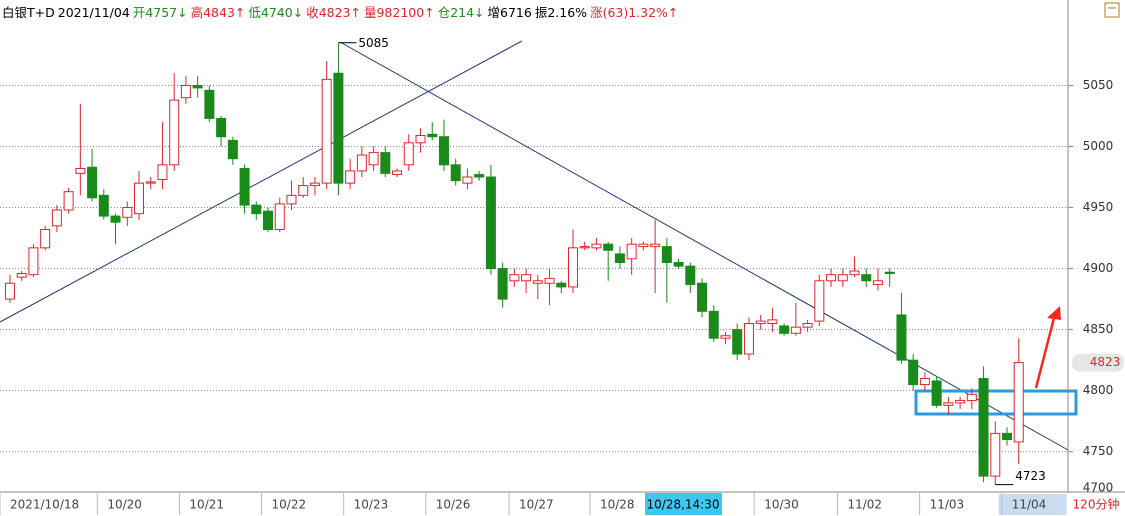 The image size is (1125, 516). I want to click on x-tick-label: 10/30, so click(781, 505).